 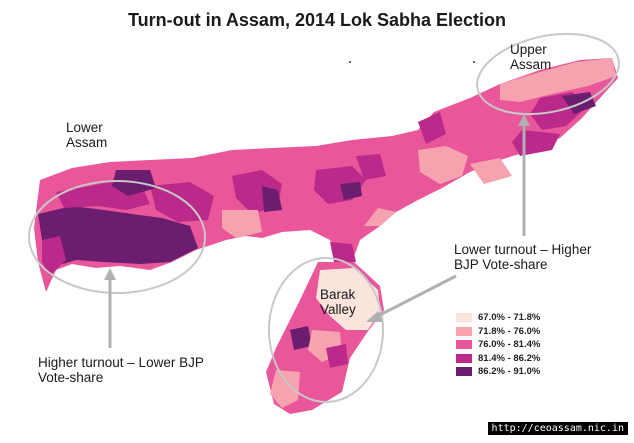 I want to click on legend-item: 67.0% - 71.8%, so click(x=498, y=317).